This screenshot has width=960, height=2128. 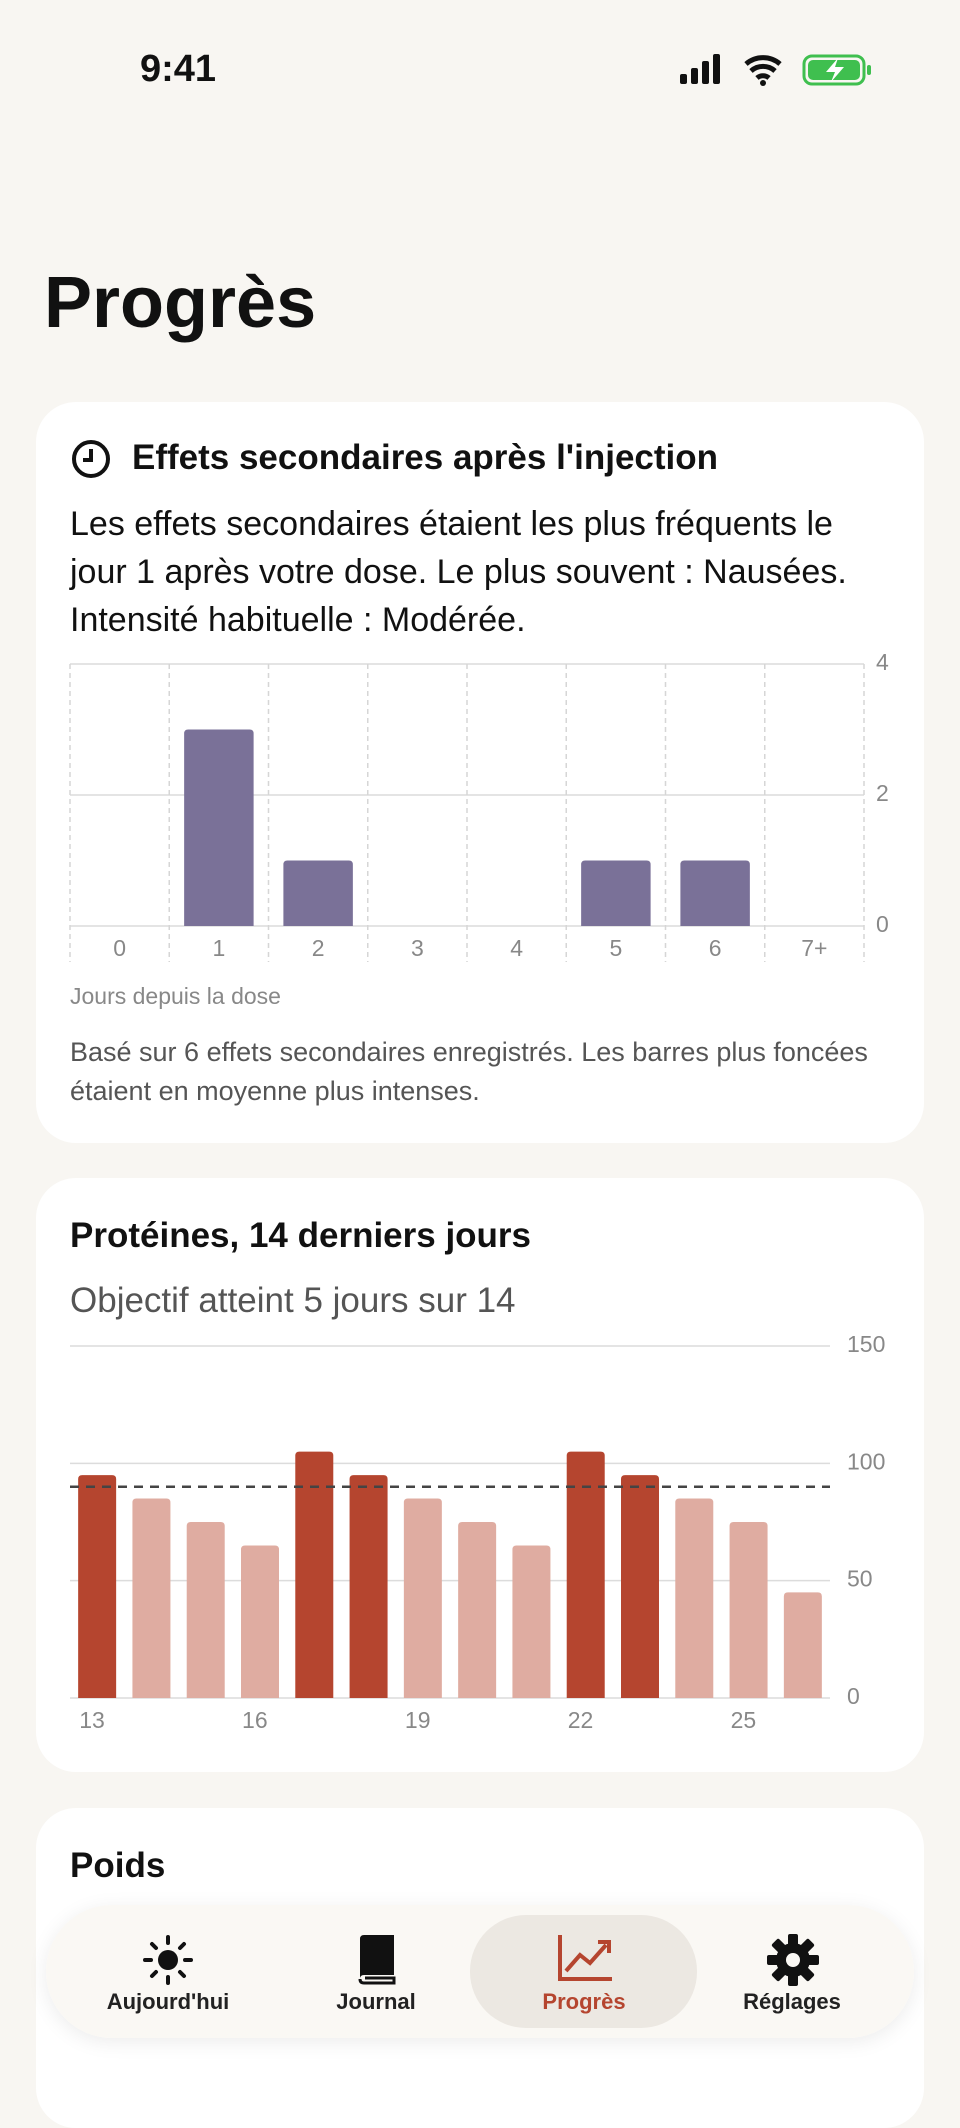 I want to click on page-title: Progrès, so click(x=180, y=303).